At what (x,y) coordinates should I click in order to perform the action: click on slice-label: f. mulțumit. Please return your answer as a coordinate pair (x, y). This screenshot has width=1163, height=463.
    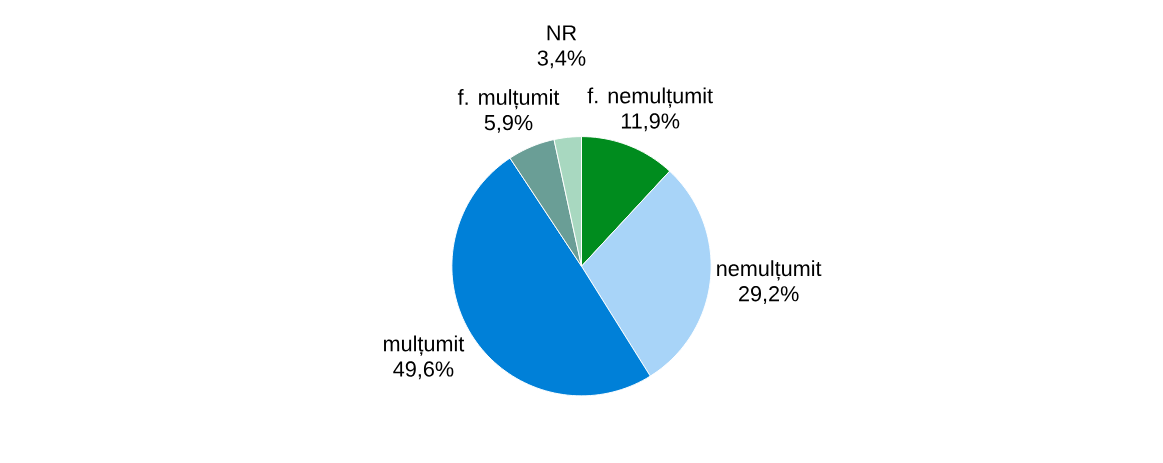
    Looking at the image, I should click on (508, 99).